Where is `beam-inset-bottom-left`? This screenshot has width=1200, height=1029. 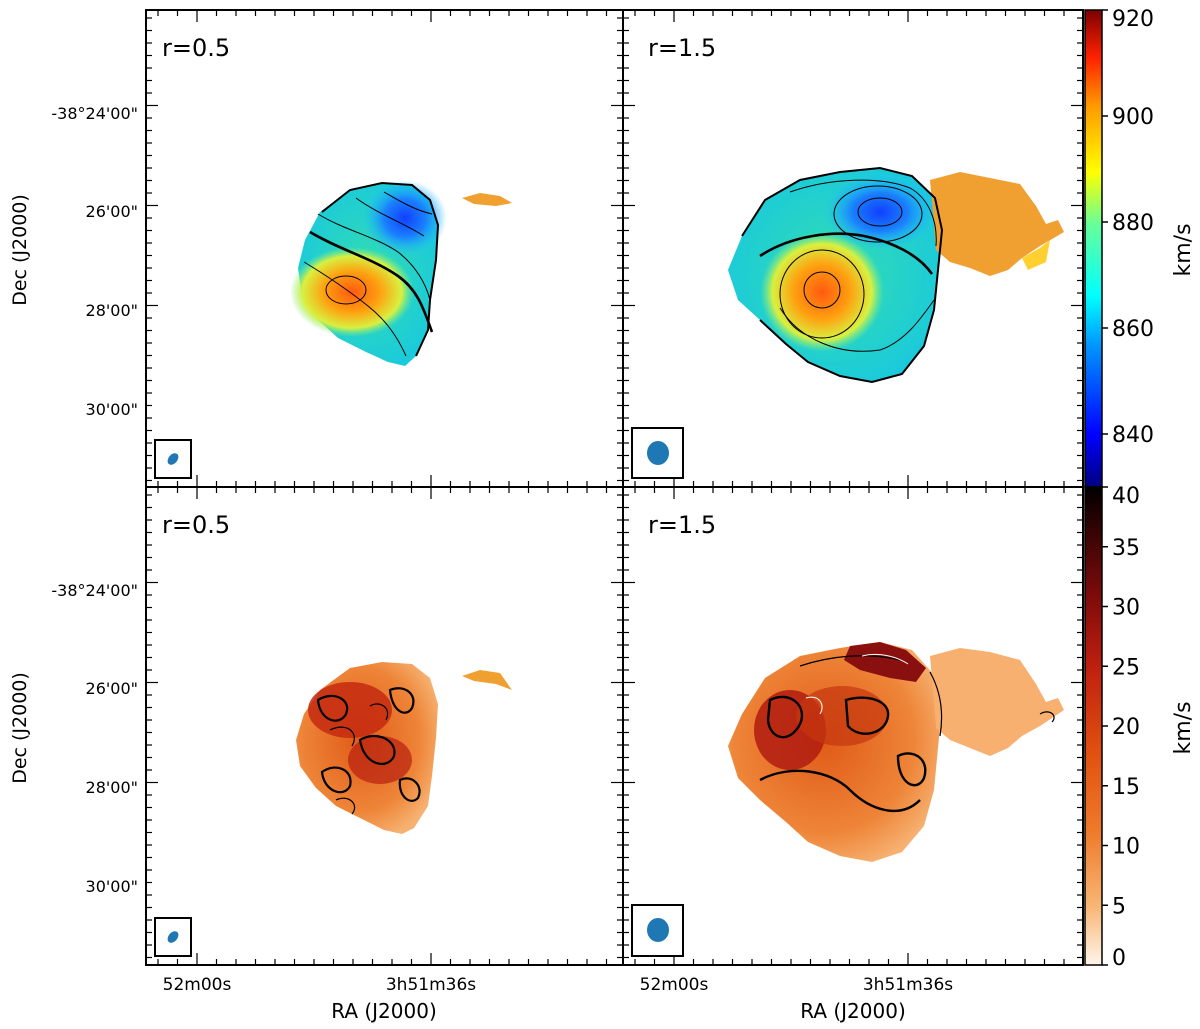
beam-inset-bottom-left is located at coordinates (173, 937).